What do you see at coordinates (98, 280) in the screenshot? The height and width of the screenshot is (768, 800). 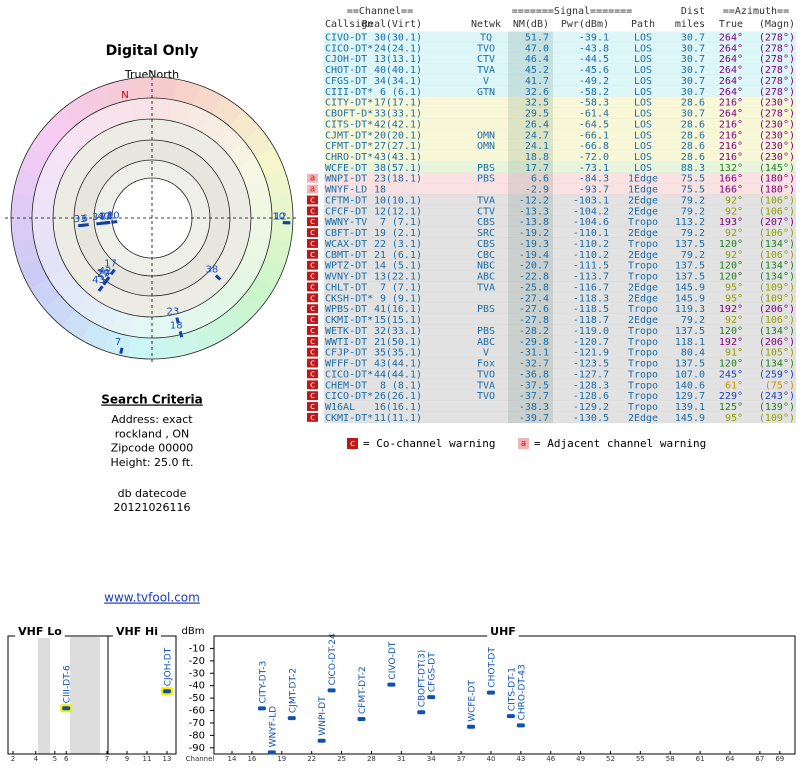 I see `station-channel: 43` at bounding box center [98, 280].